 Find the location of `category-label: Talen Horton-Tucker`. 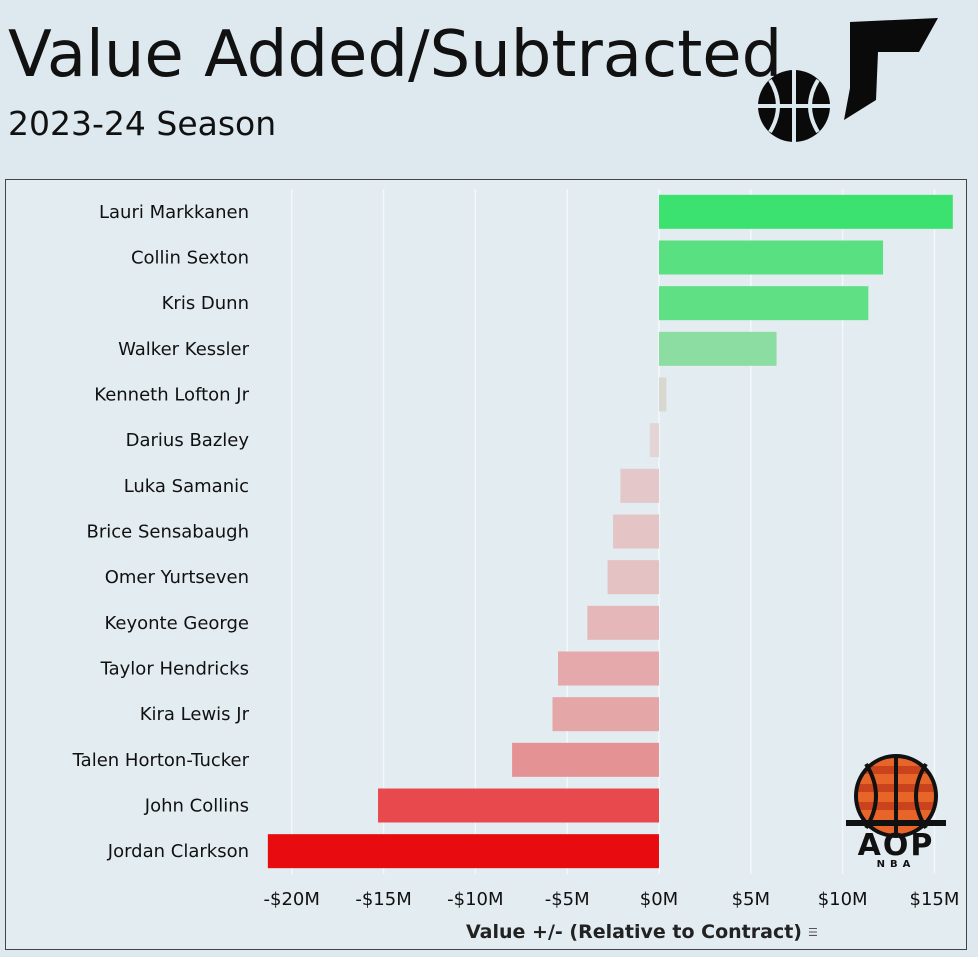

category-label: Talen Horton-Tucker is located at coordinates (161, 760).